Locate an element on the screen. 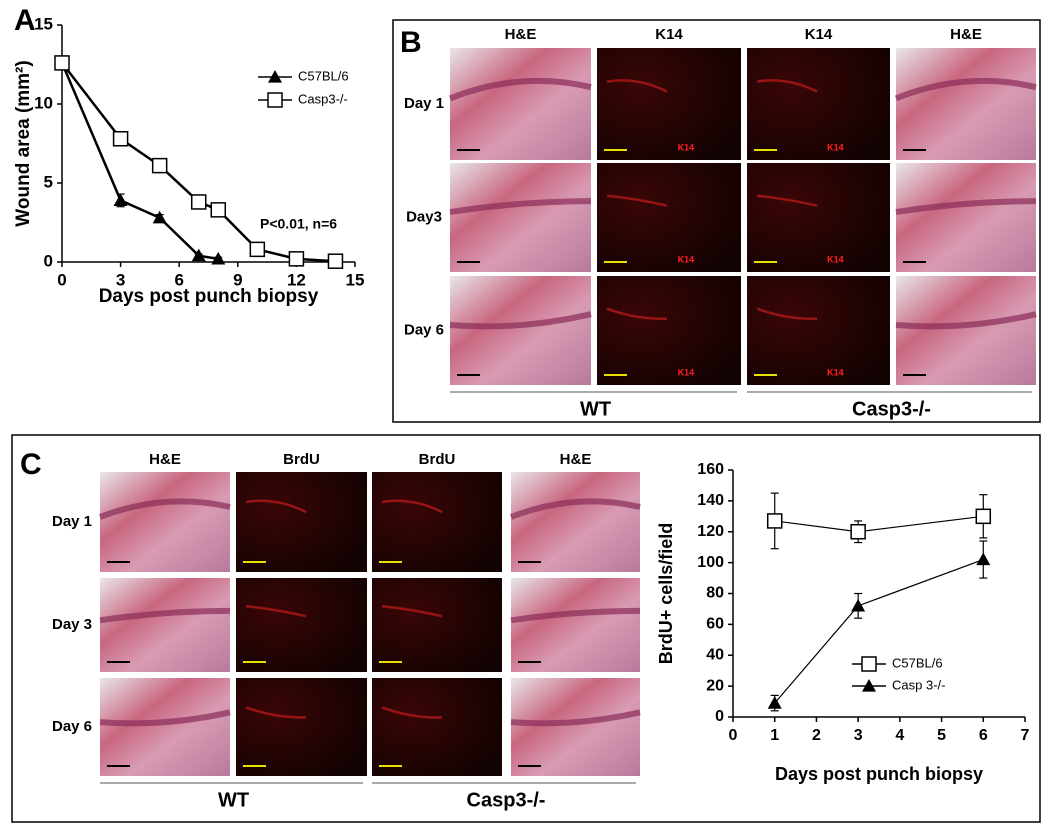  panel-label: B is located at coordinates (411, 42).